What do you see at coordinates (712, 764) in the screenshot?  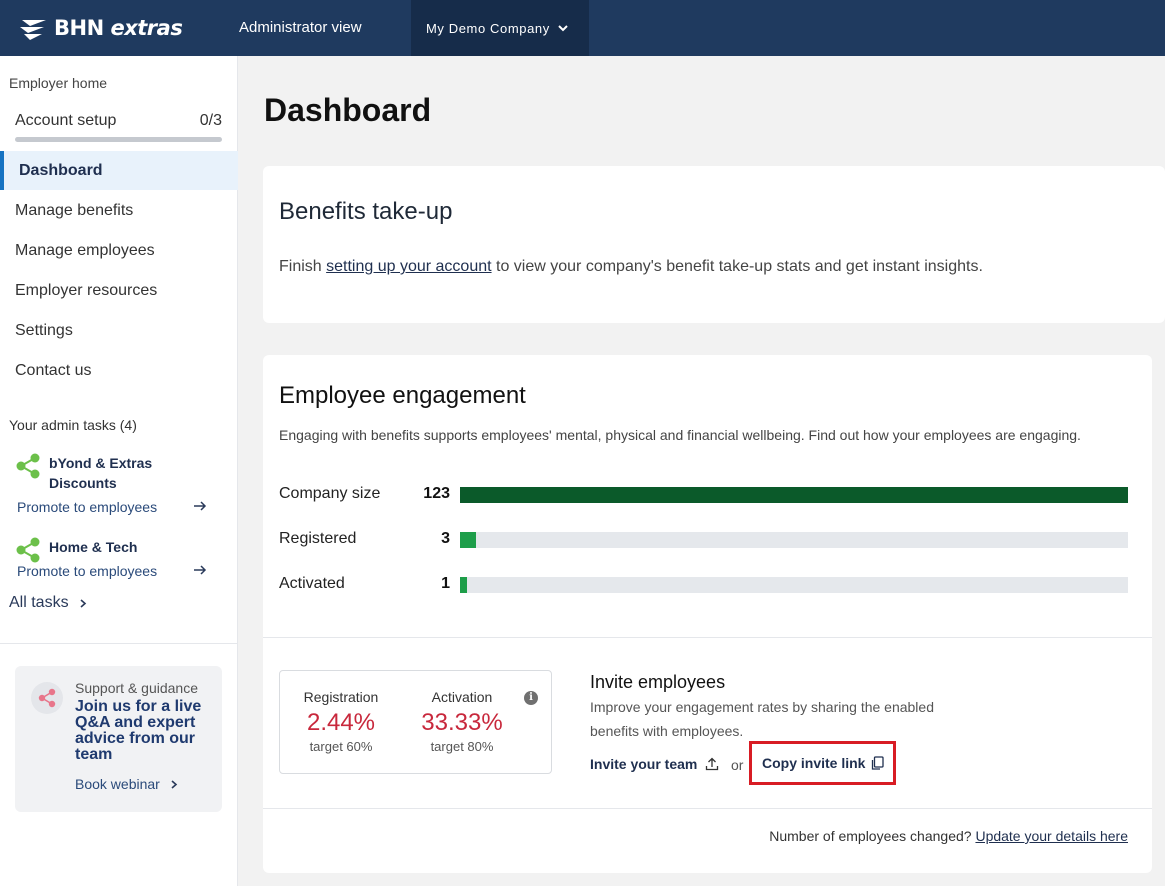 I see `upload-icon` at bounding box center [712, 764].